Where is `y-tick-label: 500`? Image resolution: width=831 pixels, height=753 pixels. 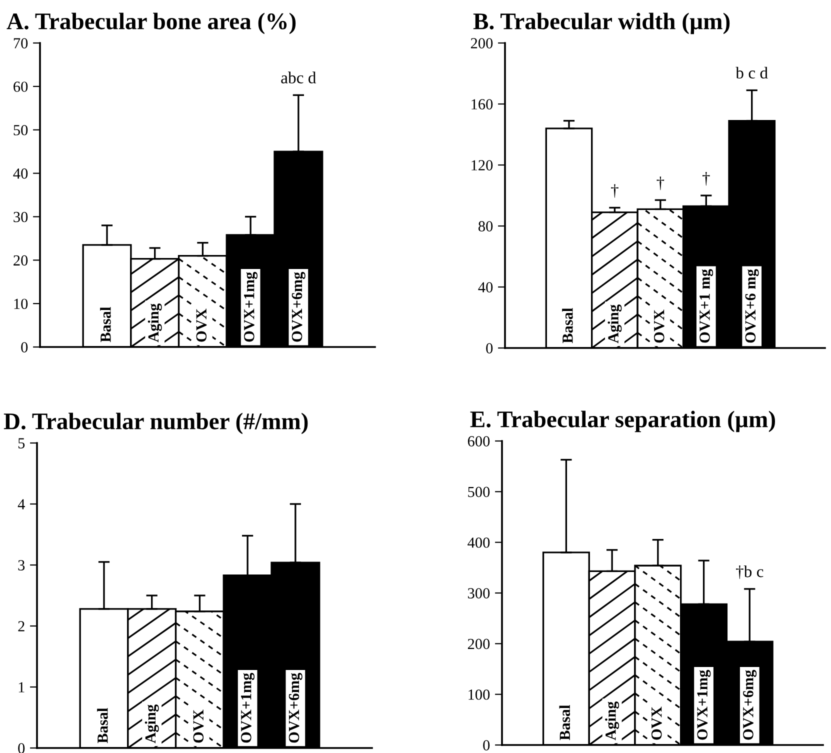 y-tick-label: 500 is located at coordinates (479, 492).